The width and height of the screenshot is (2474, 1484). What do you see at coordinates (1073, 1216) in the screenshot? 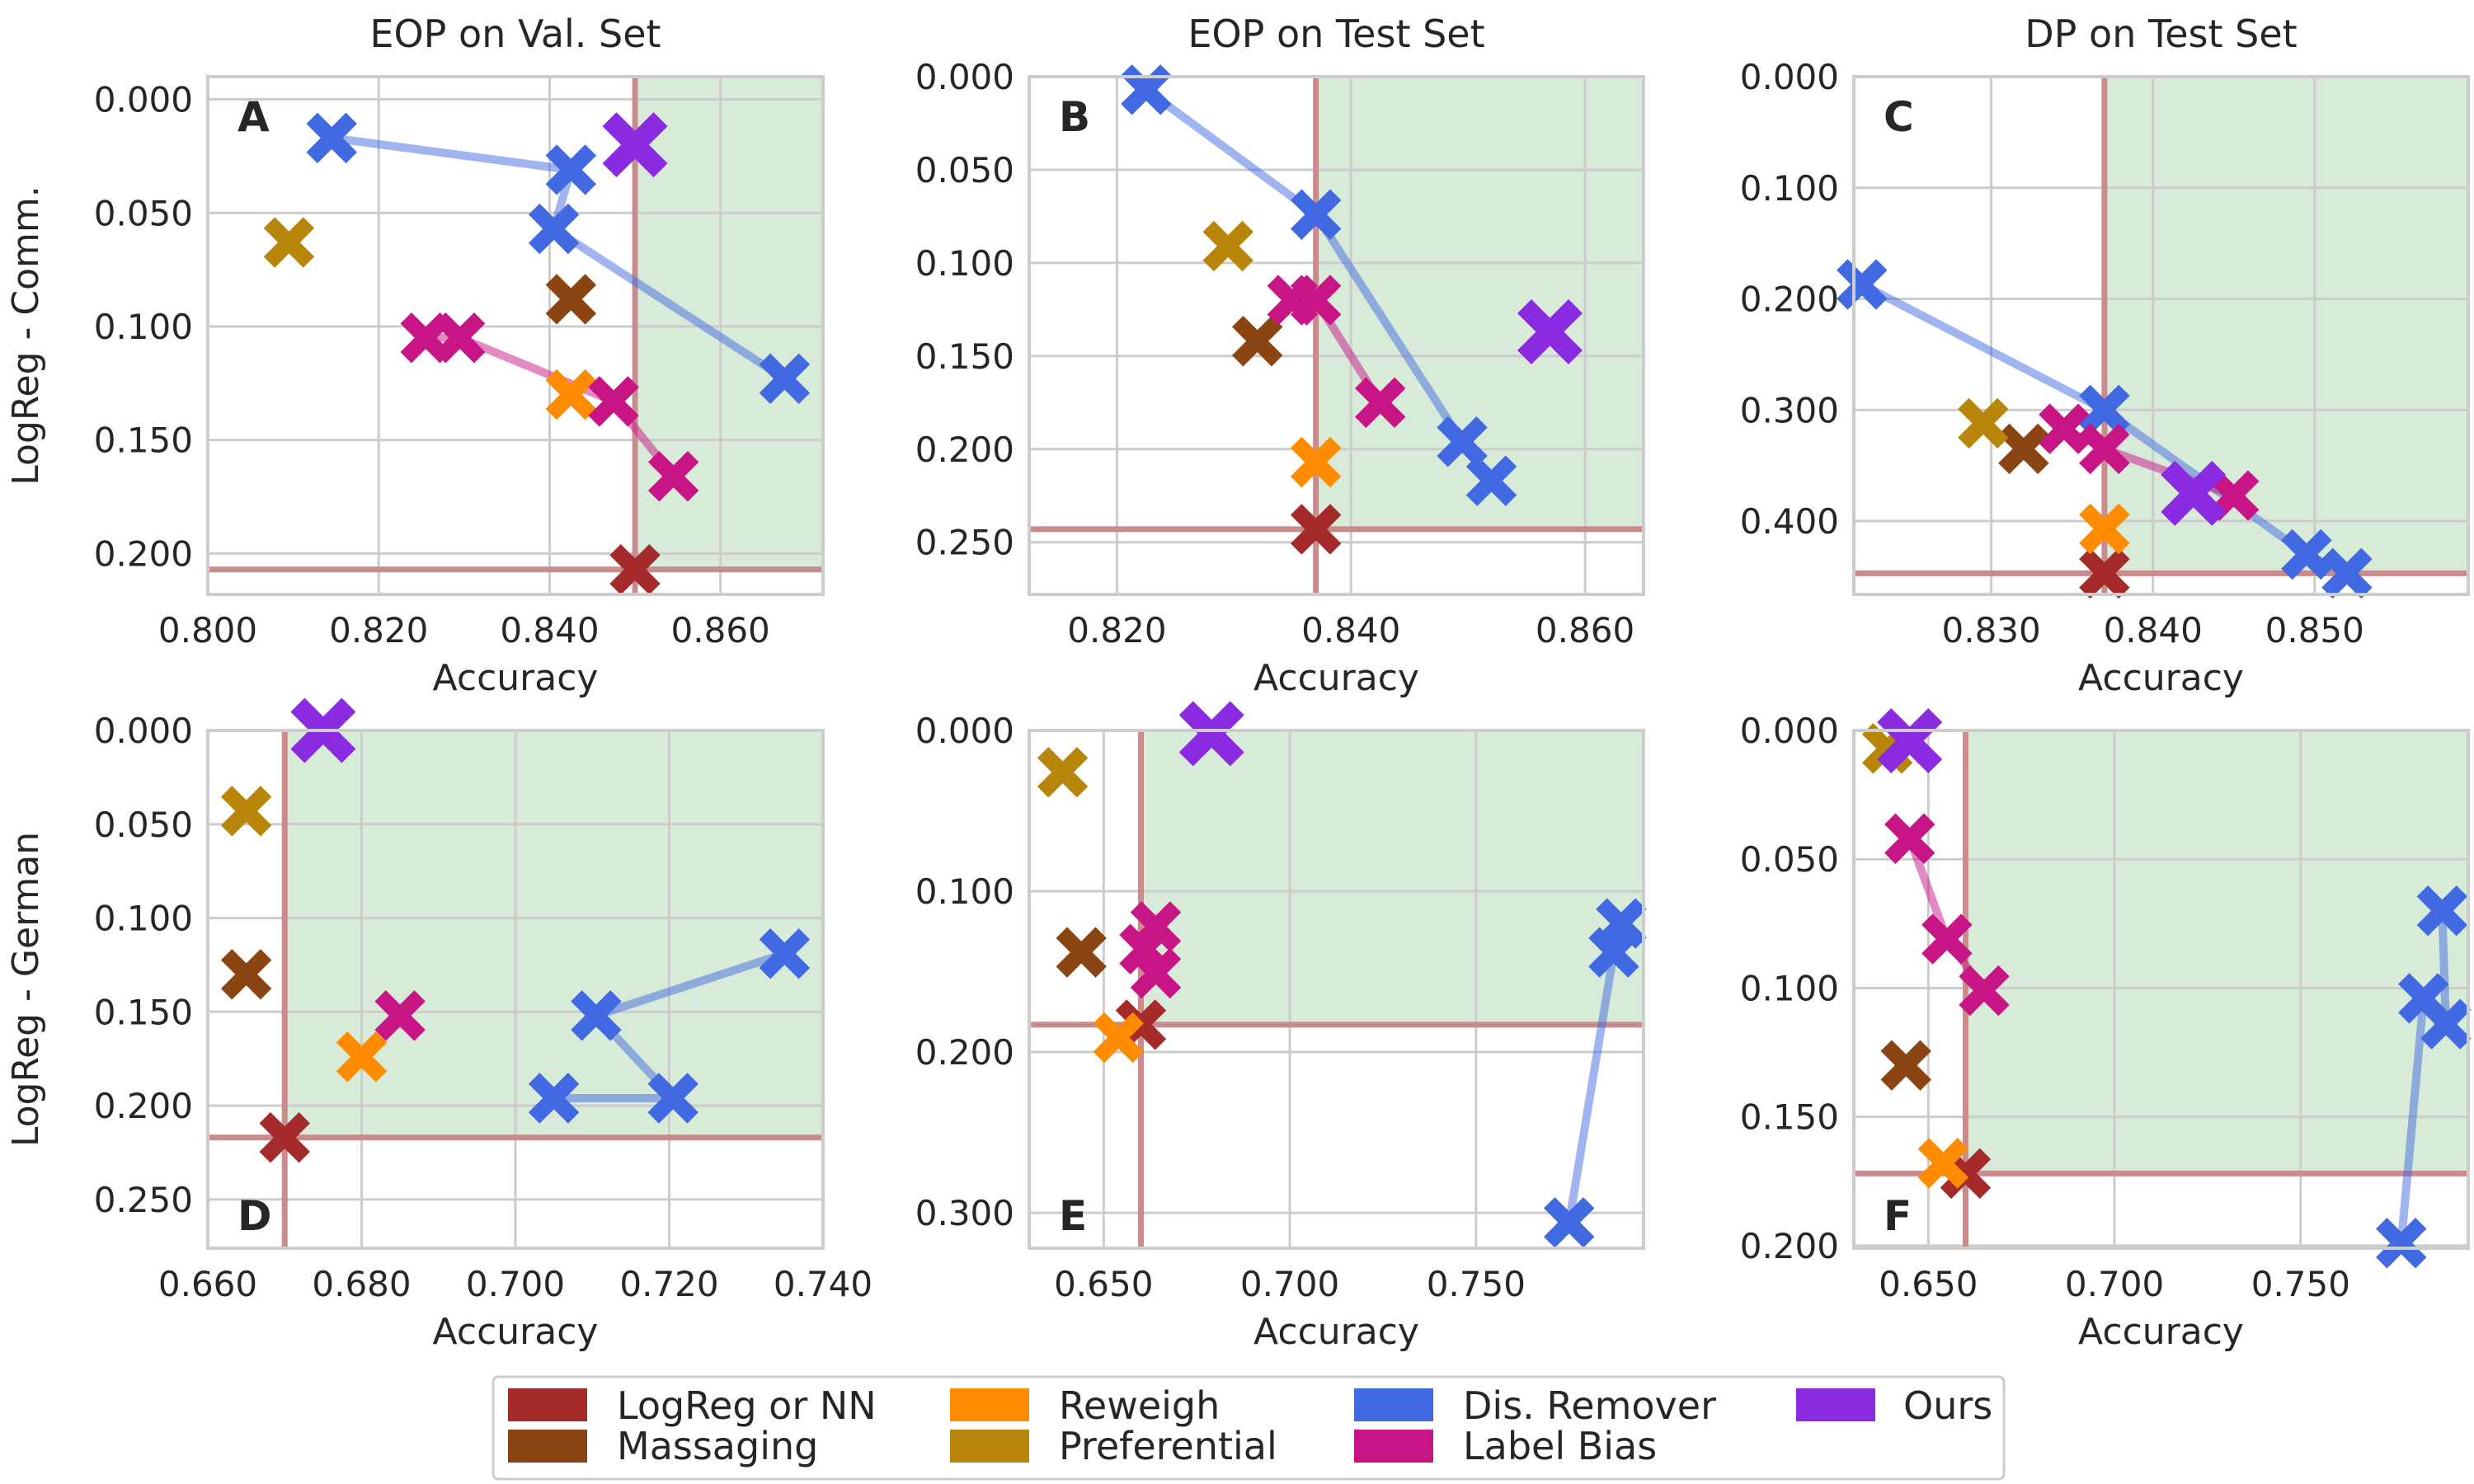
I see `panel-letter: E` at bounding box center [1073, 1216].